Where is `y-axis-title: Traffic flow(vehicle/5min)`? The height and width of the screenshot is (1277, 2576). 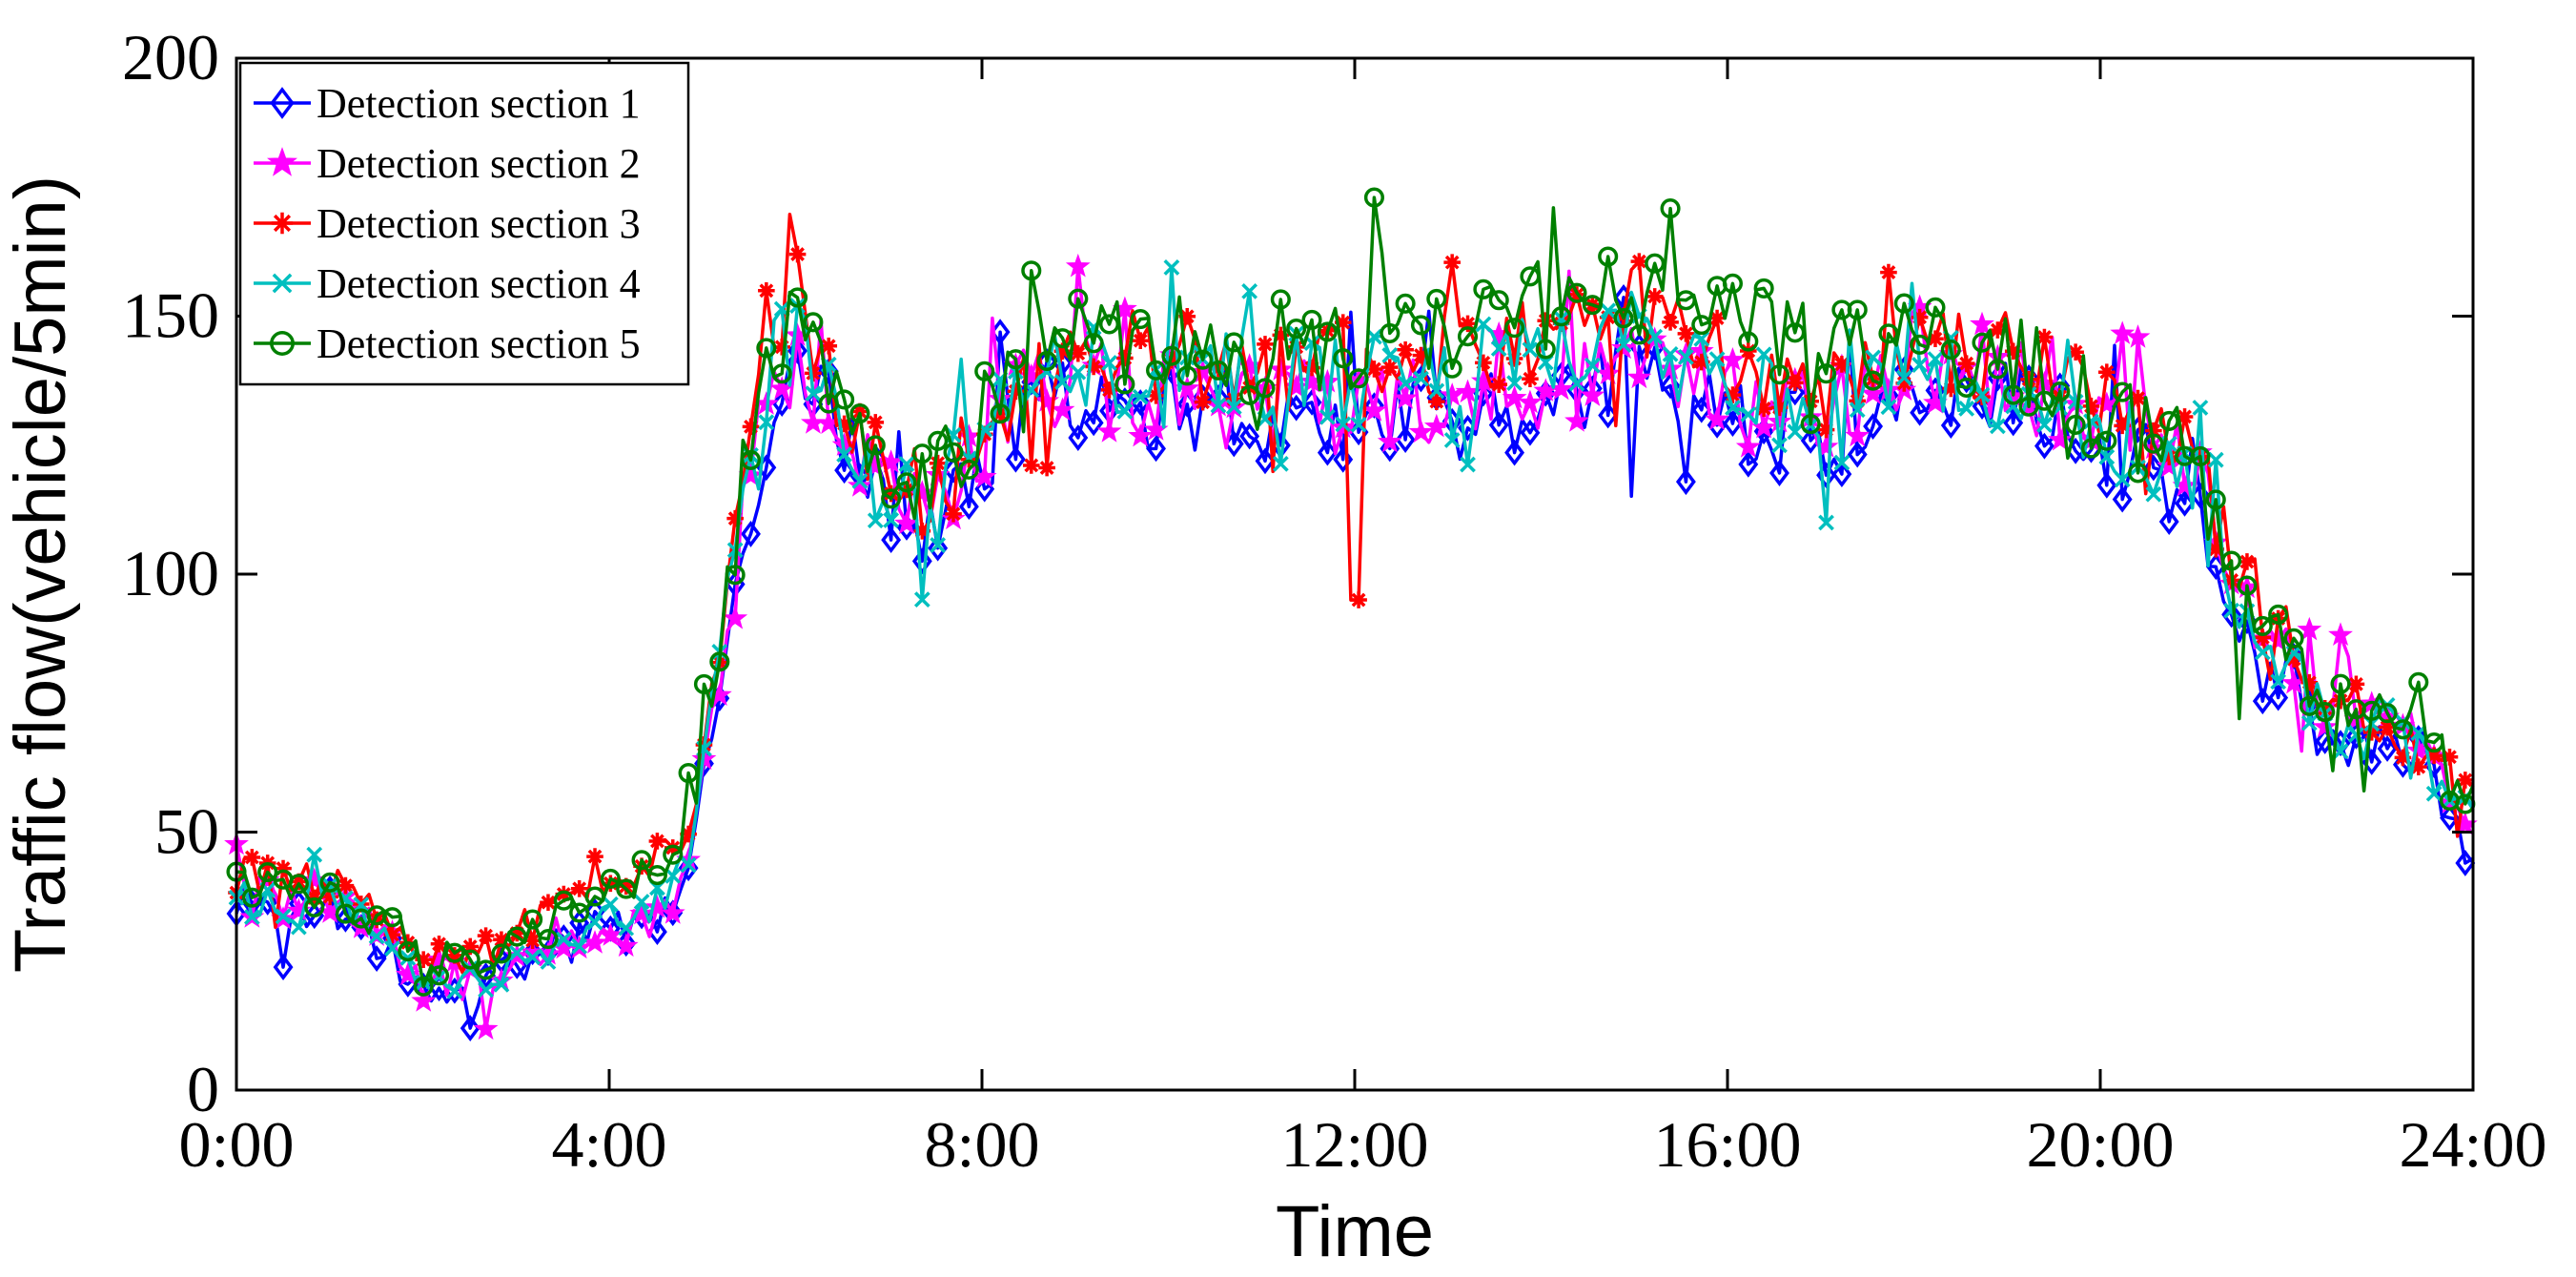
y-axis-title: Traffic flow(vehicle/5min) is located at coordinates (40, 574).